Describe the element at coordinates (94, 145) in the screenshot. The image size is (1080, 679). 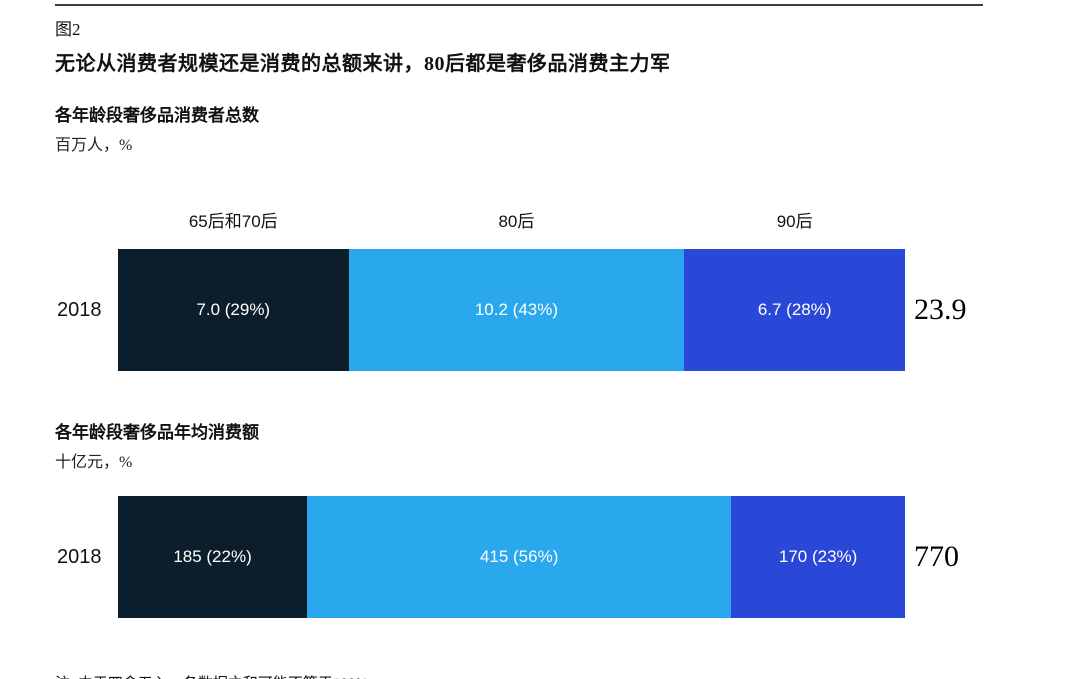
I see `chart-consumers-unit: 百万人，%` at that location.